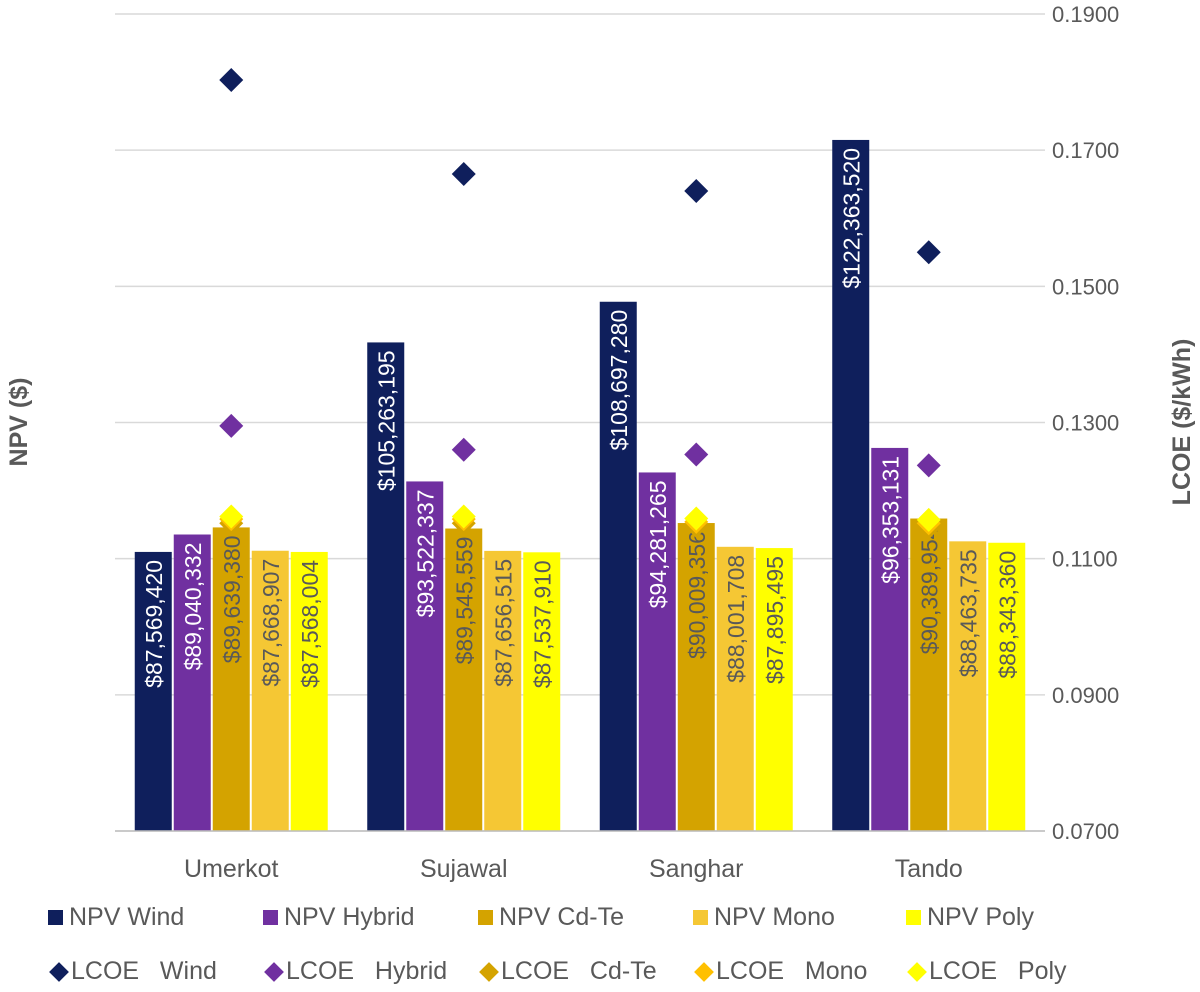  Describe the element at coordinates (542, 624) in the screenshot. I see `bar-data-label: $87,537,910` at that location.